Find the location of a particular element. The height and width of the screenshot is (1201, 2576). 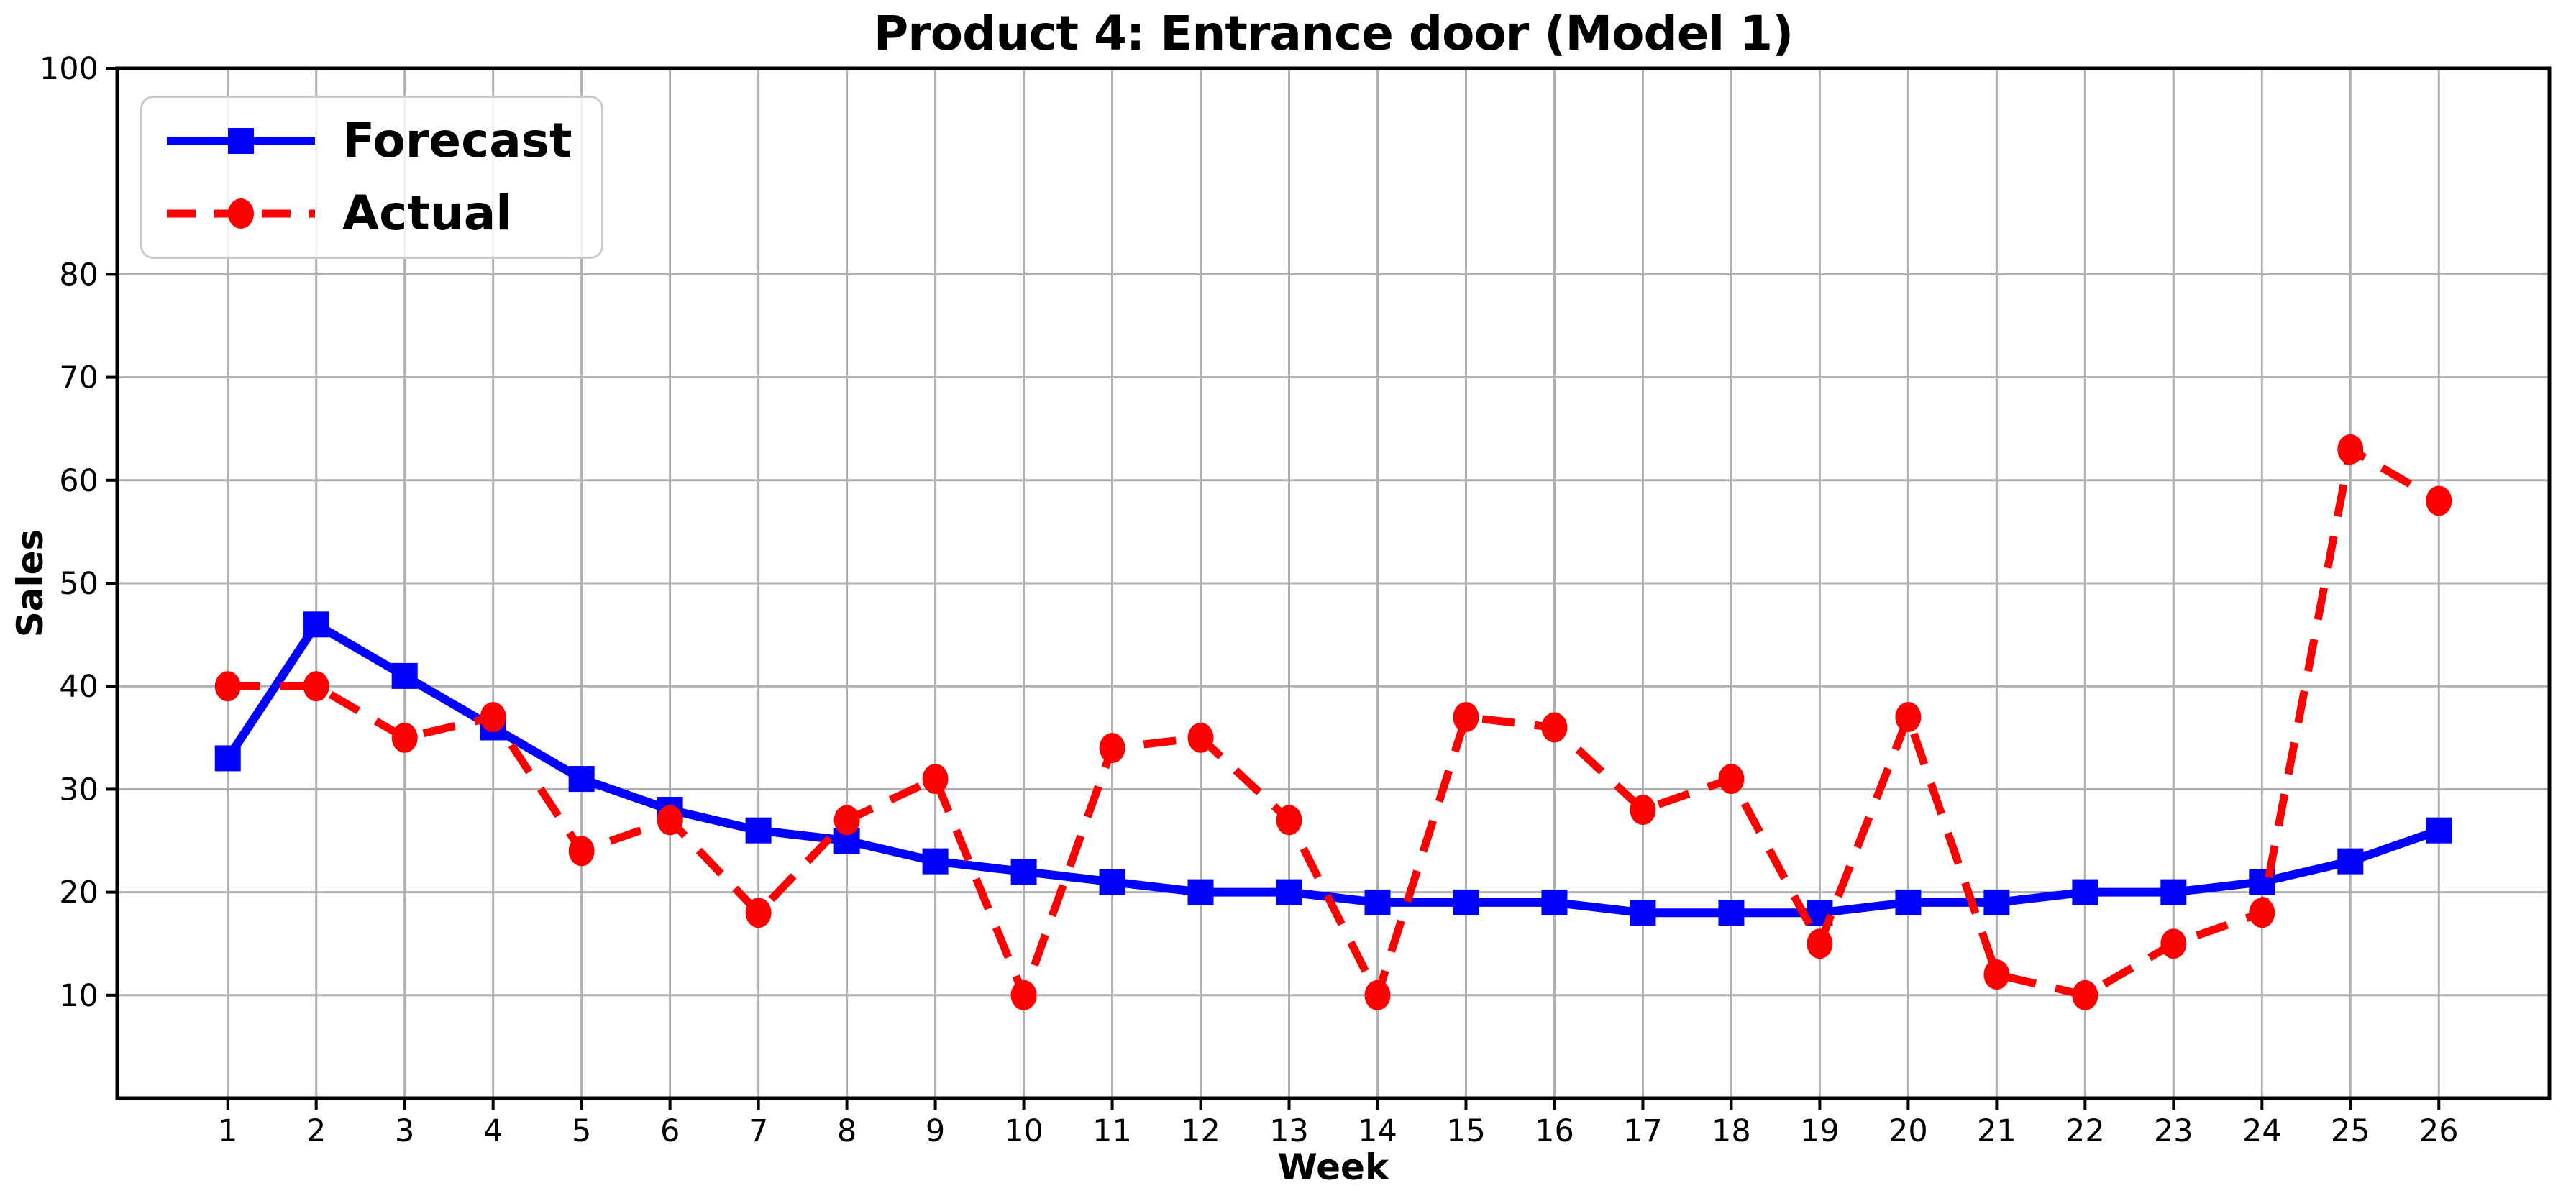

x-tick-label: 2 is located at coordinates (316, 1131).